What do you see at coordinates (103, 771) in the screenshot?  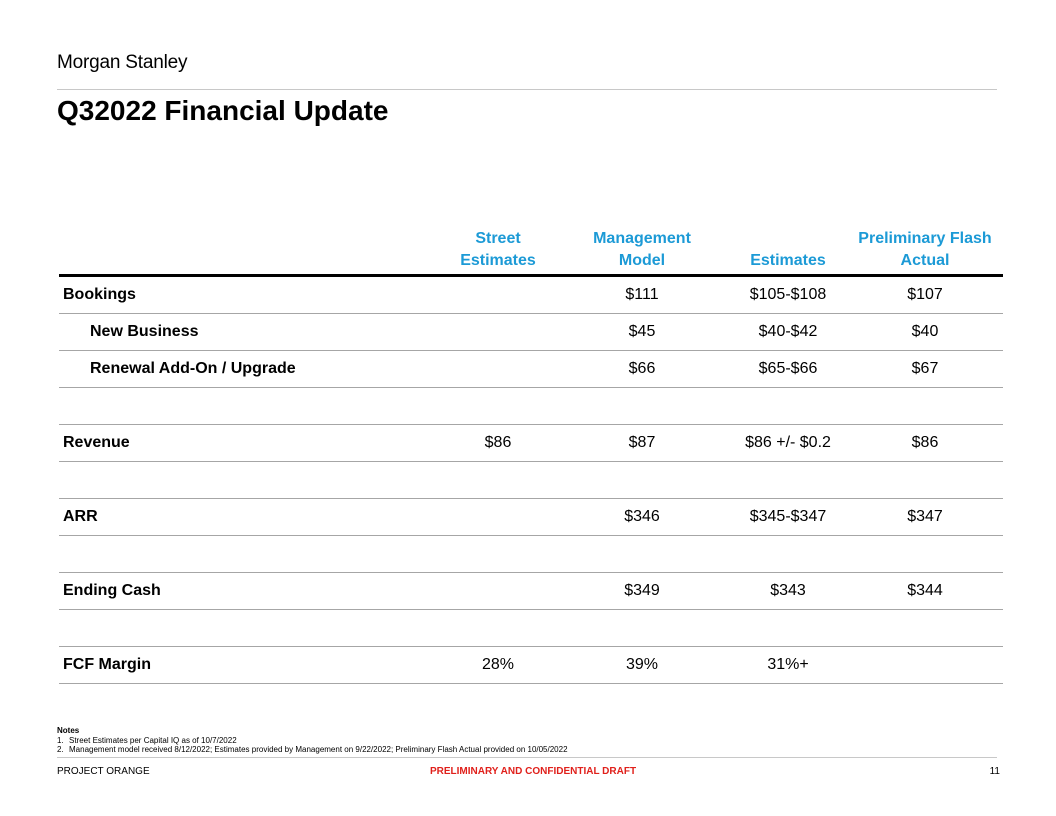 I see `project-name: PROJECT ORANGE` at bounding box center [103, 771].